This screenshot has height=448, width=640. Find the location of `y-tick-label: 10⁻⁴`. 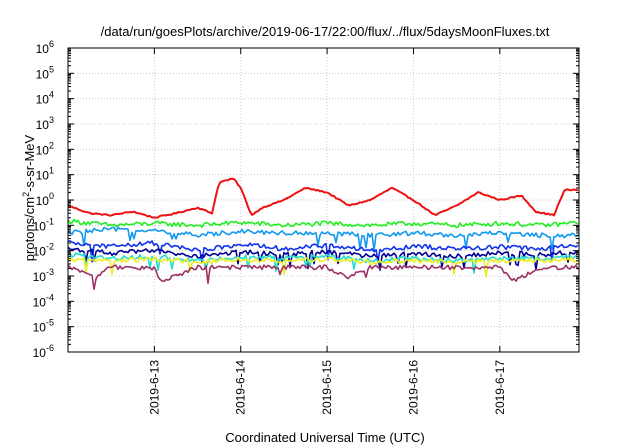

y-tick-label: 10⁻⁴ is located at coordinates (43, 300).